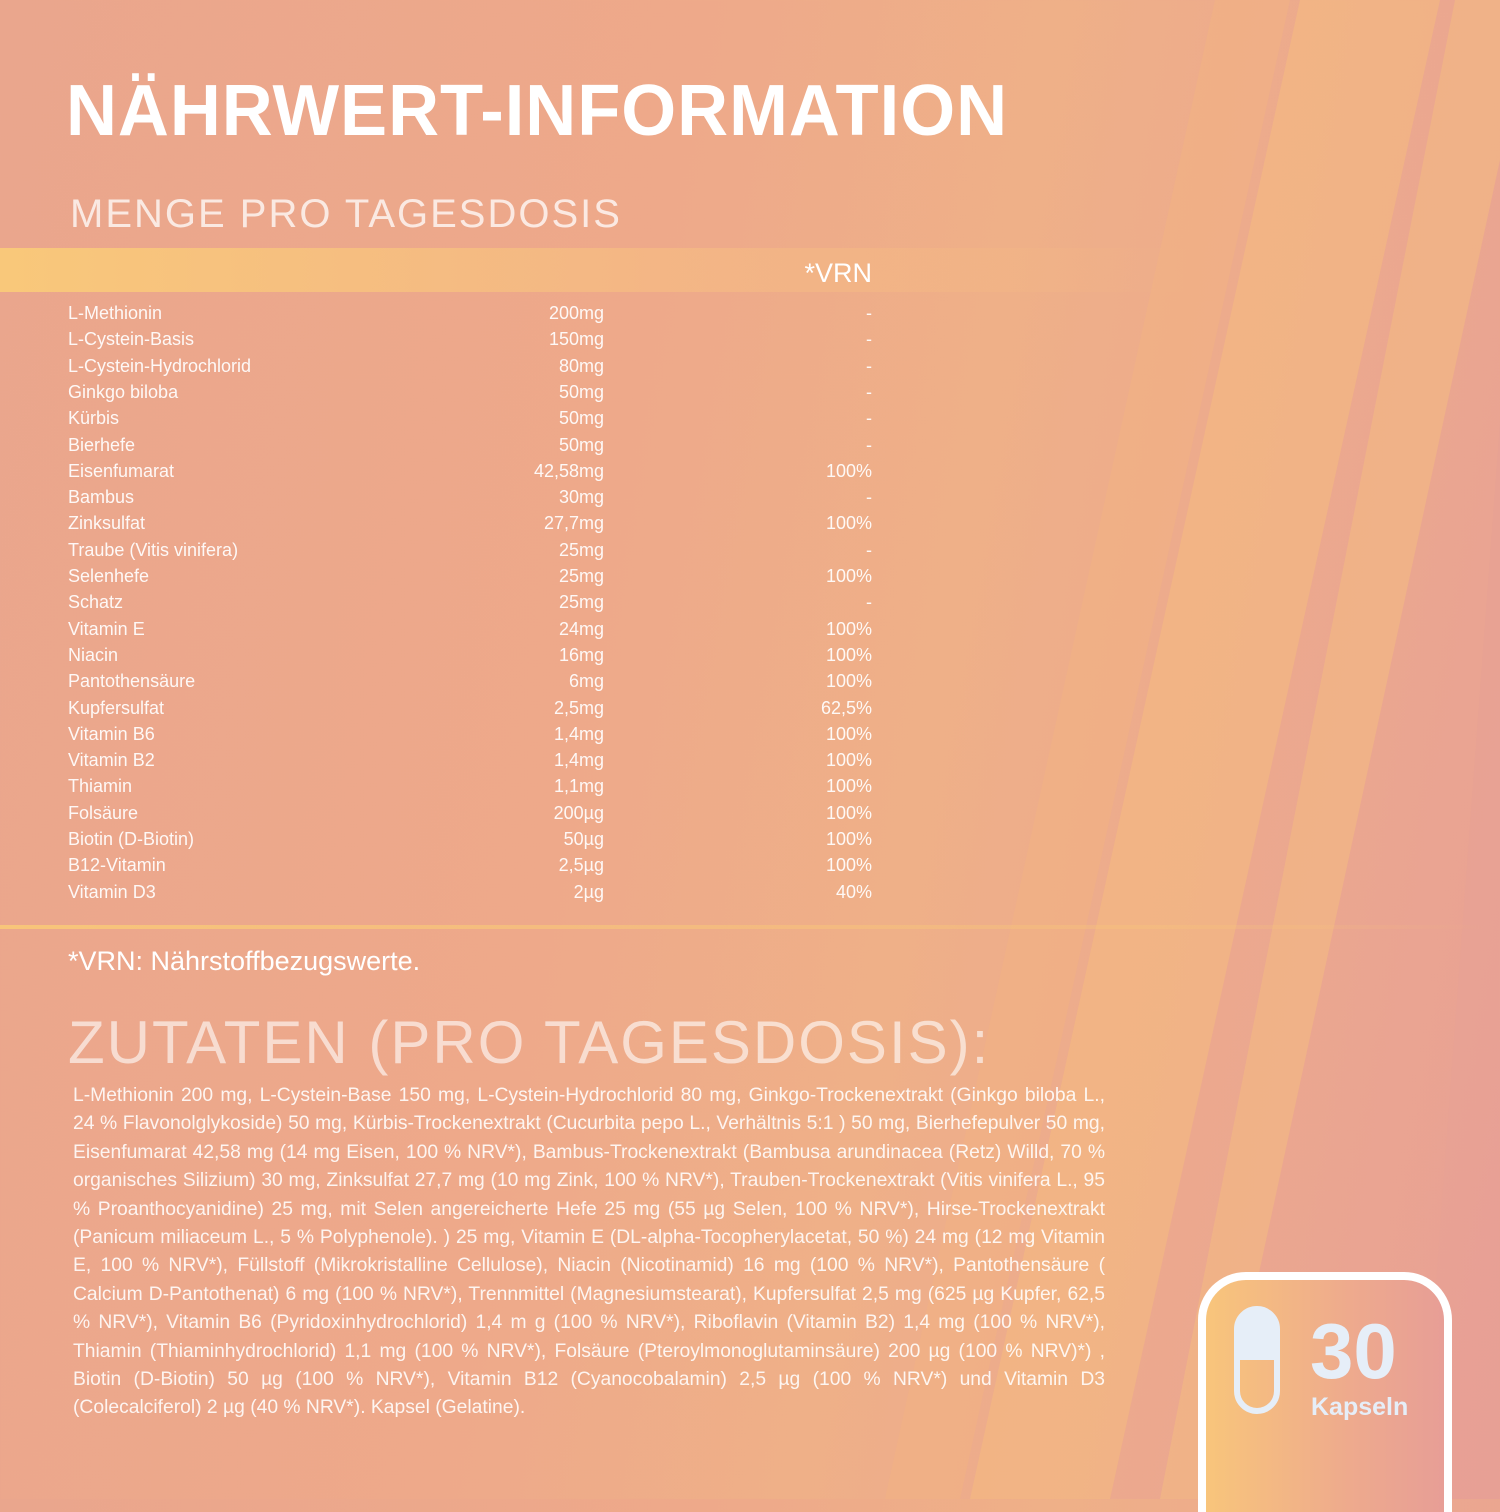 Image resolution: width=1500 pixels, height=1512 pixels. I want to click on nutrient-name: L-Cystein-Basis, so click(131, 339).